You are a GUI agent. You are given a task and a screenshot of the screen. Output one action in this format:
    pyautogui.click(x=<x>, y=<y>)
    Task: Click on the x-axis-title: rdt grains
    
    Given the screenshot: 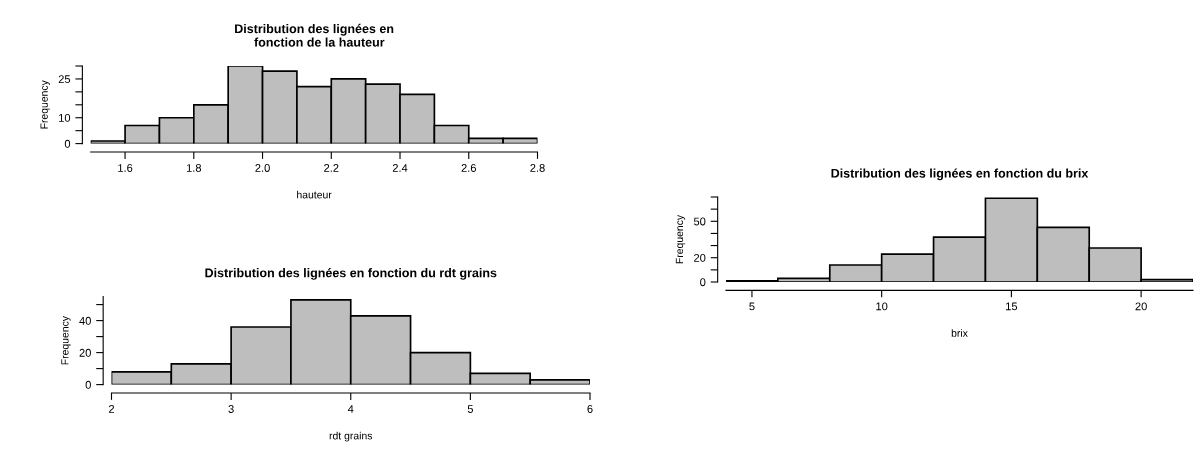 What is the action you would take?
    pyautogui.click(x=351, y=436)
    